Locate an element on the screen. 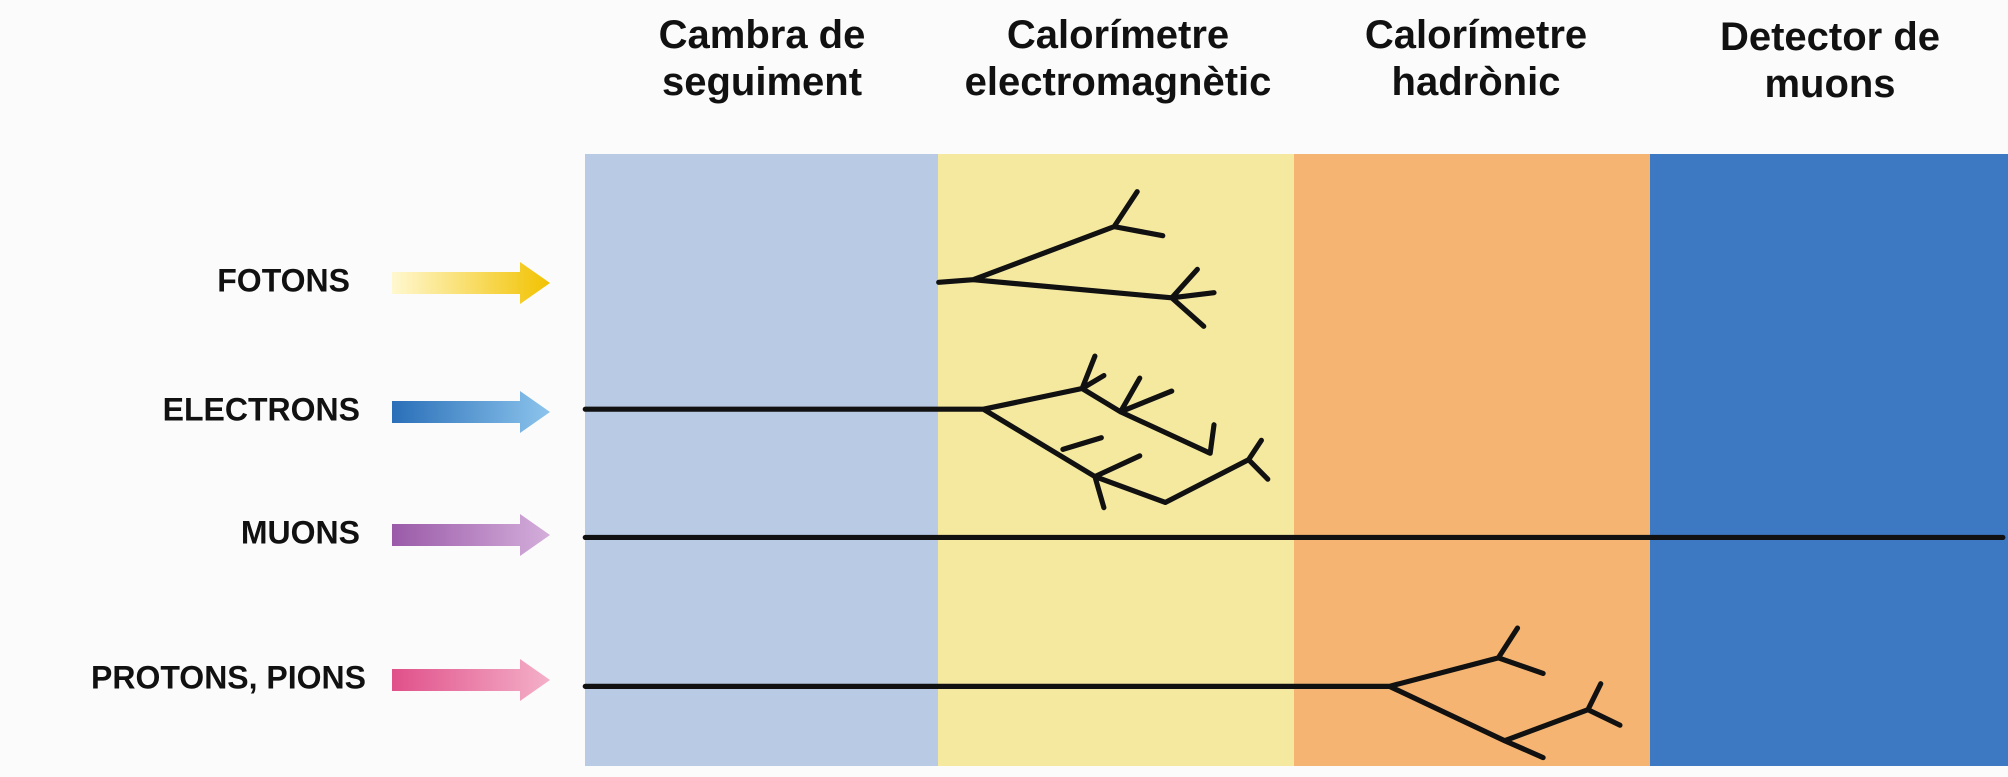 The image size is (2008, 777). photon-shower is located at coordinates (1076, 259).